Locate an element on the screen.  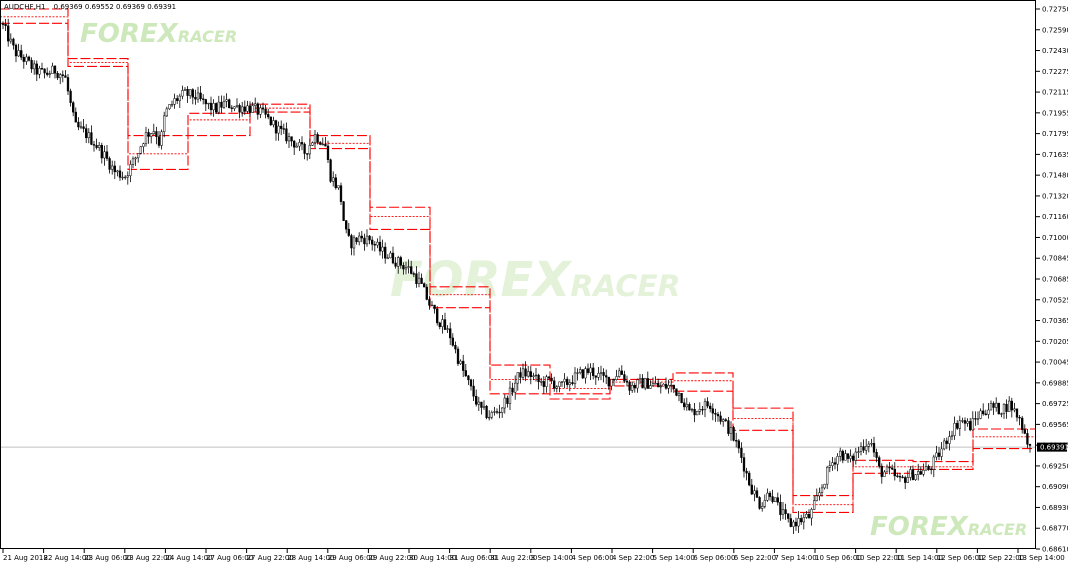
x-tick-label: 31 Aug 06:00 is located at coordinates (473, 558).